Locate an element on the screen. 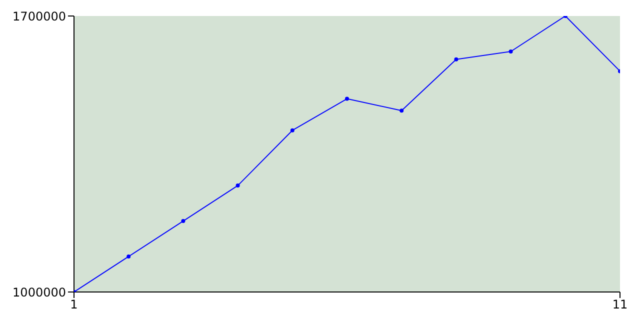 The width and height of the screenshot is (640, 320). x-tick-label: 1 is located at coordinates (74, 305).